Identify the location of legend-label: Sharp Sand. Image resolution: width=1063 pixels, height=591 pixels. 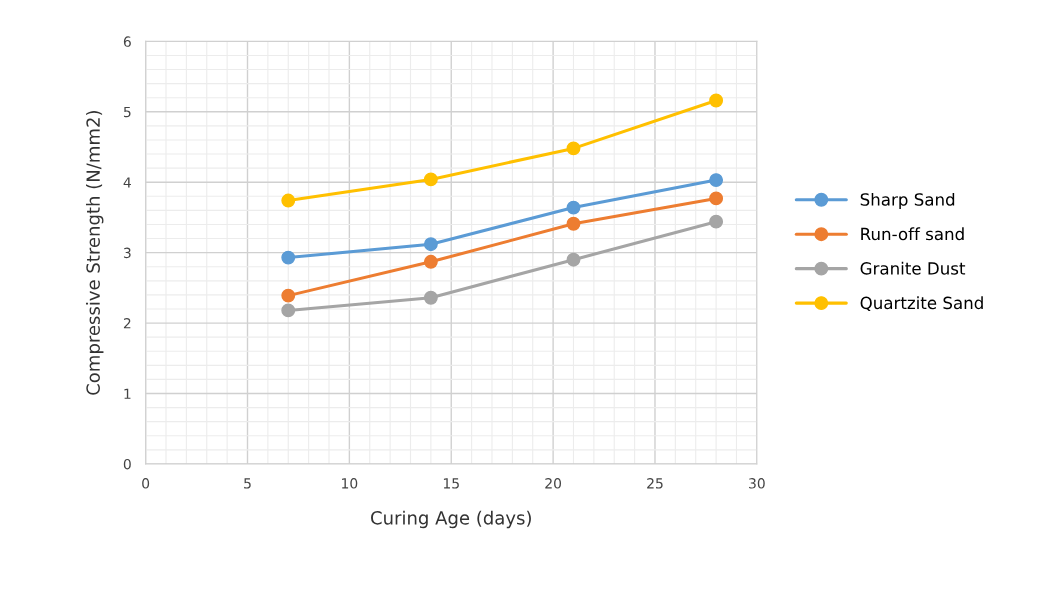
(907, 201).